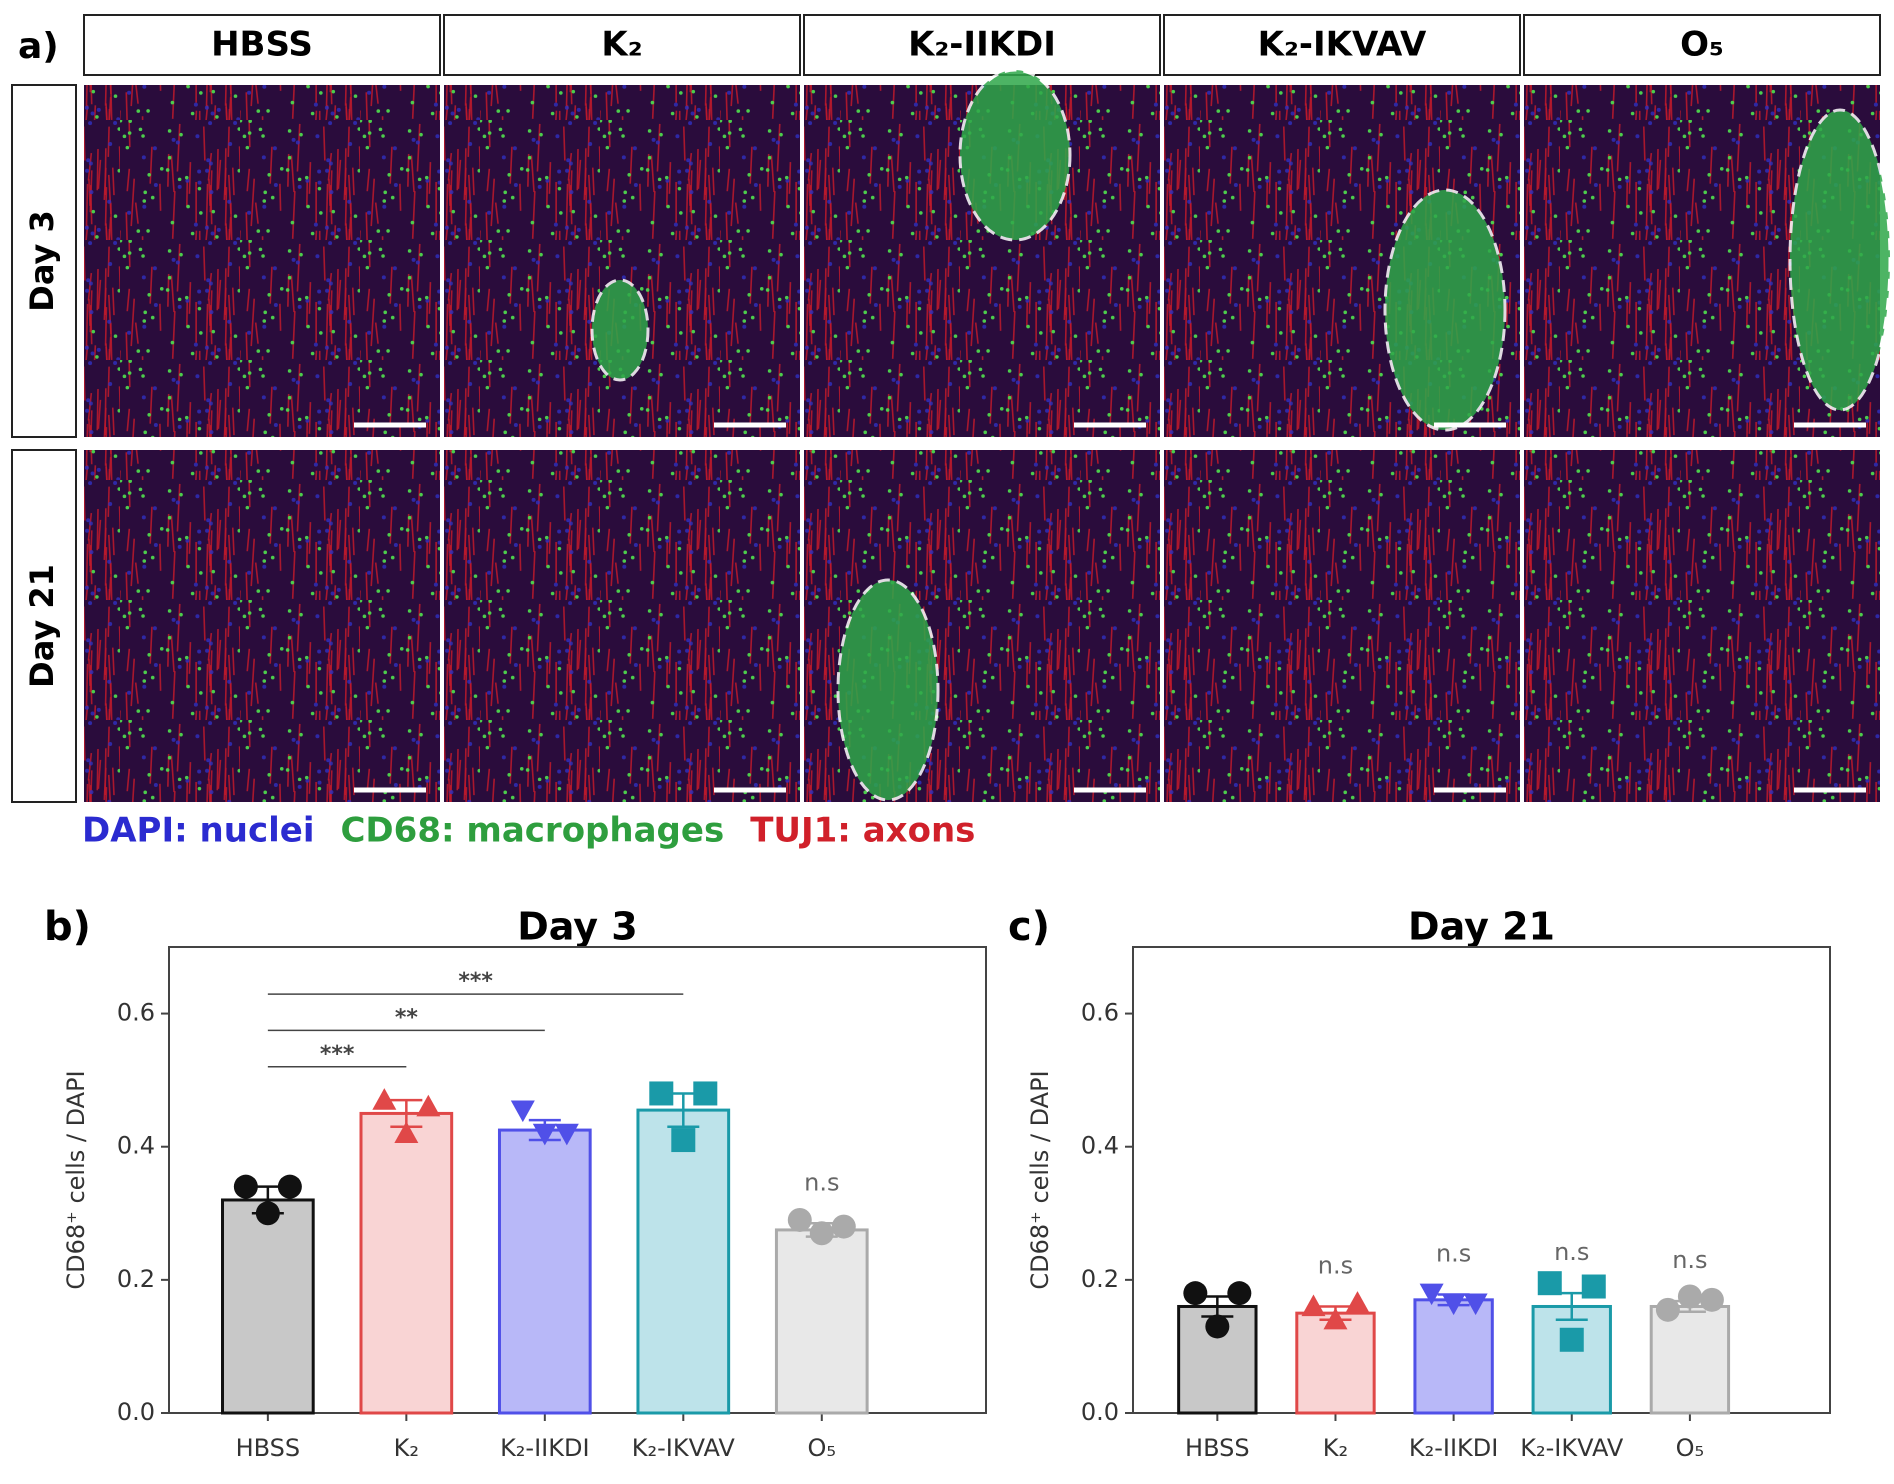 The image size is (1894, 1484). I want to click on column-header: O₅, so click(1702, 45).